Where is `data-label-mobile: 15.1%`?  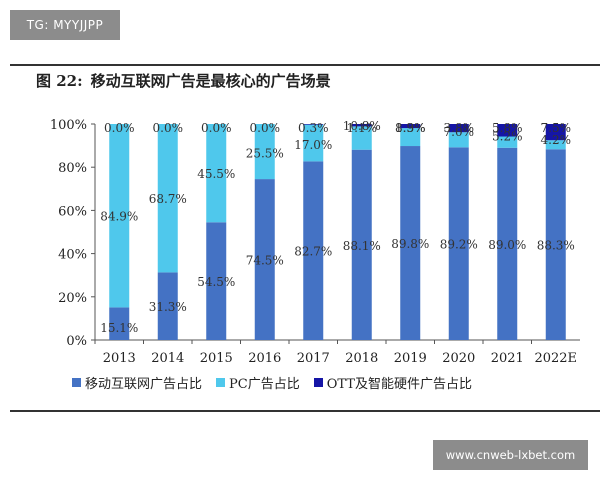 data-label-mobile: 15.1% is located at coordinates (119, 328).